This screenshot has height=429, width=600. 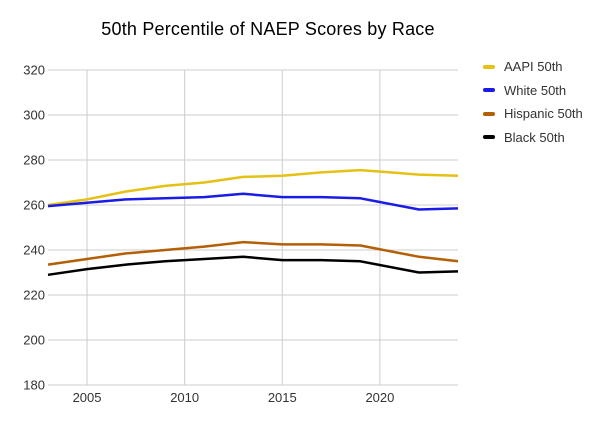 I want to click on legend-item-label: Hispanic 50th, so click(x=543, y=113).